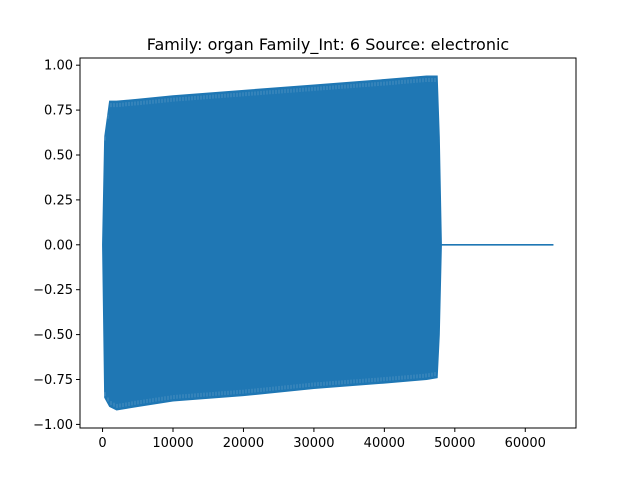 The image size is (640, 480). What do you see at coordinates (102, 443) in the screenshot?
I see `x-tick-label: 0` at bounding box center [102, 443].